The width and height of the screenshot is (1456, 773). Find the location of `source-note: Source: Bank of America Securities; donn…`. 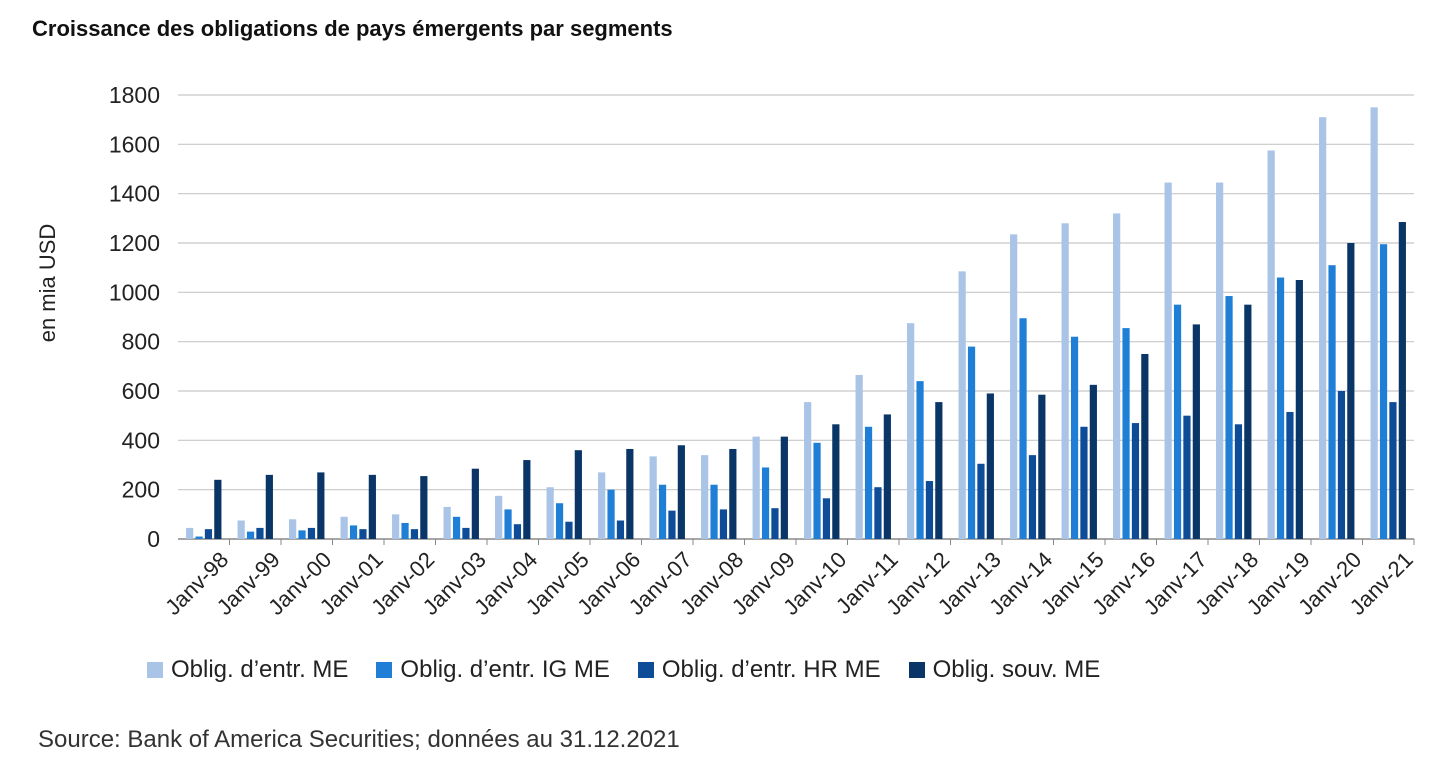

source-note: Source: Bank of America Securities; donn… is located at coordinates (359, 739).